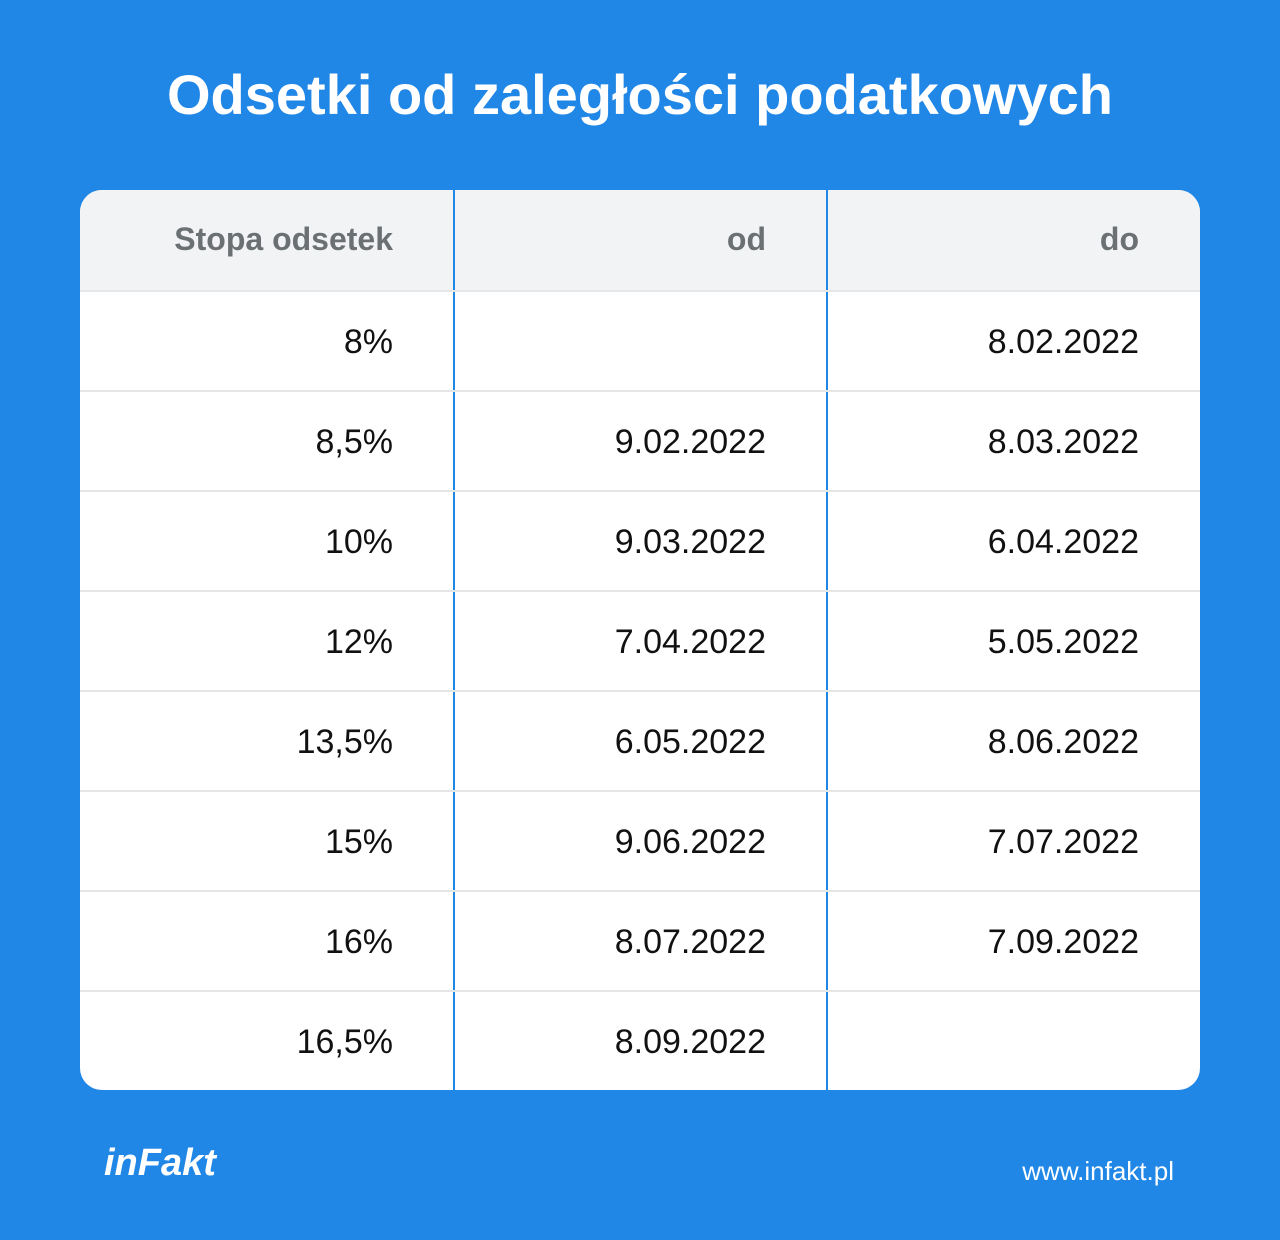  I want to click on table-cell: 12%, so click(358, 642).